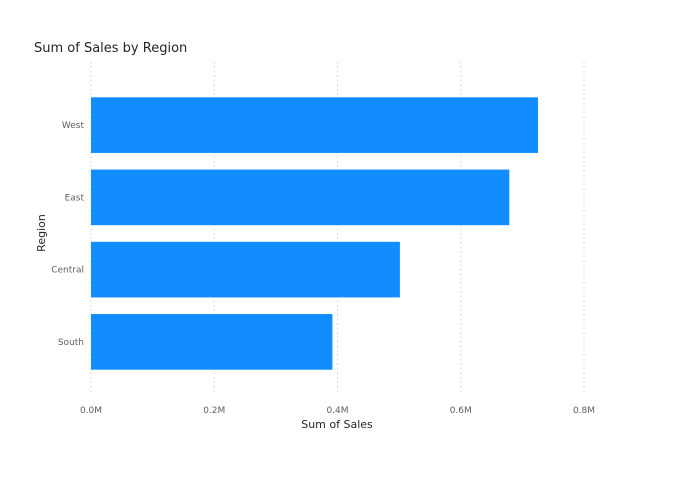 This screenshot has width=676, height=481. I want to click on y-tick-labels: West East Central South, so click(67, 234).